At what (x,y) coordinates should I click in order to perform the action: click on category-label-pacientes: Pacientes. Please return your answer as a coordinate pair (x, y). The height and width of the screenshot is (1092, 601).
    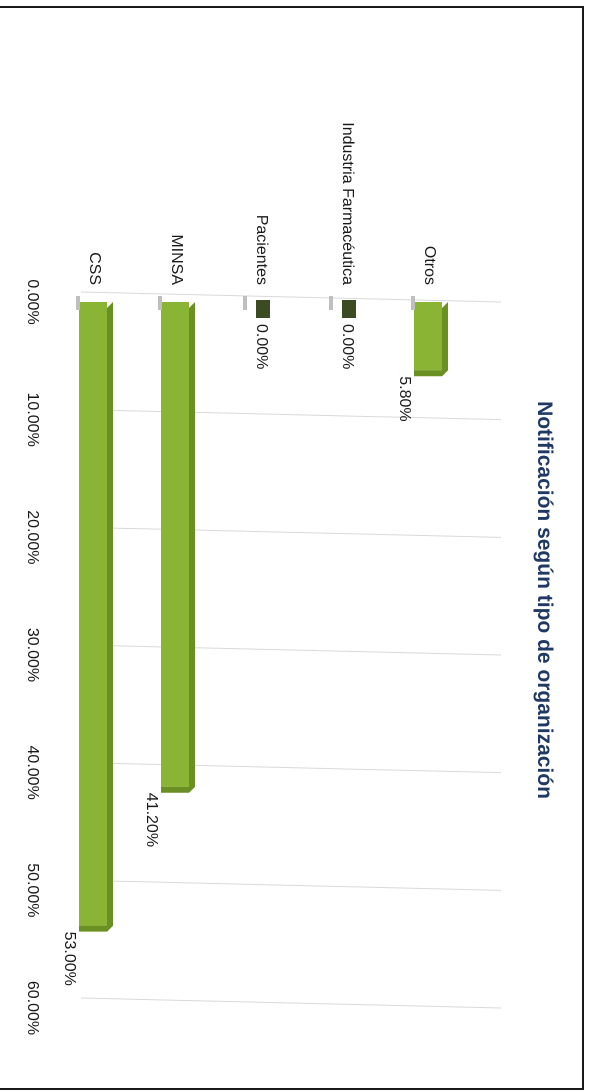
    Looking at the image, I should click on (261, 250).